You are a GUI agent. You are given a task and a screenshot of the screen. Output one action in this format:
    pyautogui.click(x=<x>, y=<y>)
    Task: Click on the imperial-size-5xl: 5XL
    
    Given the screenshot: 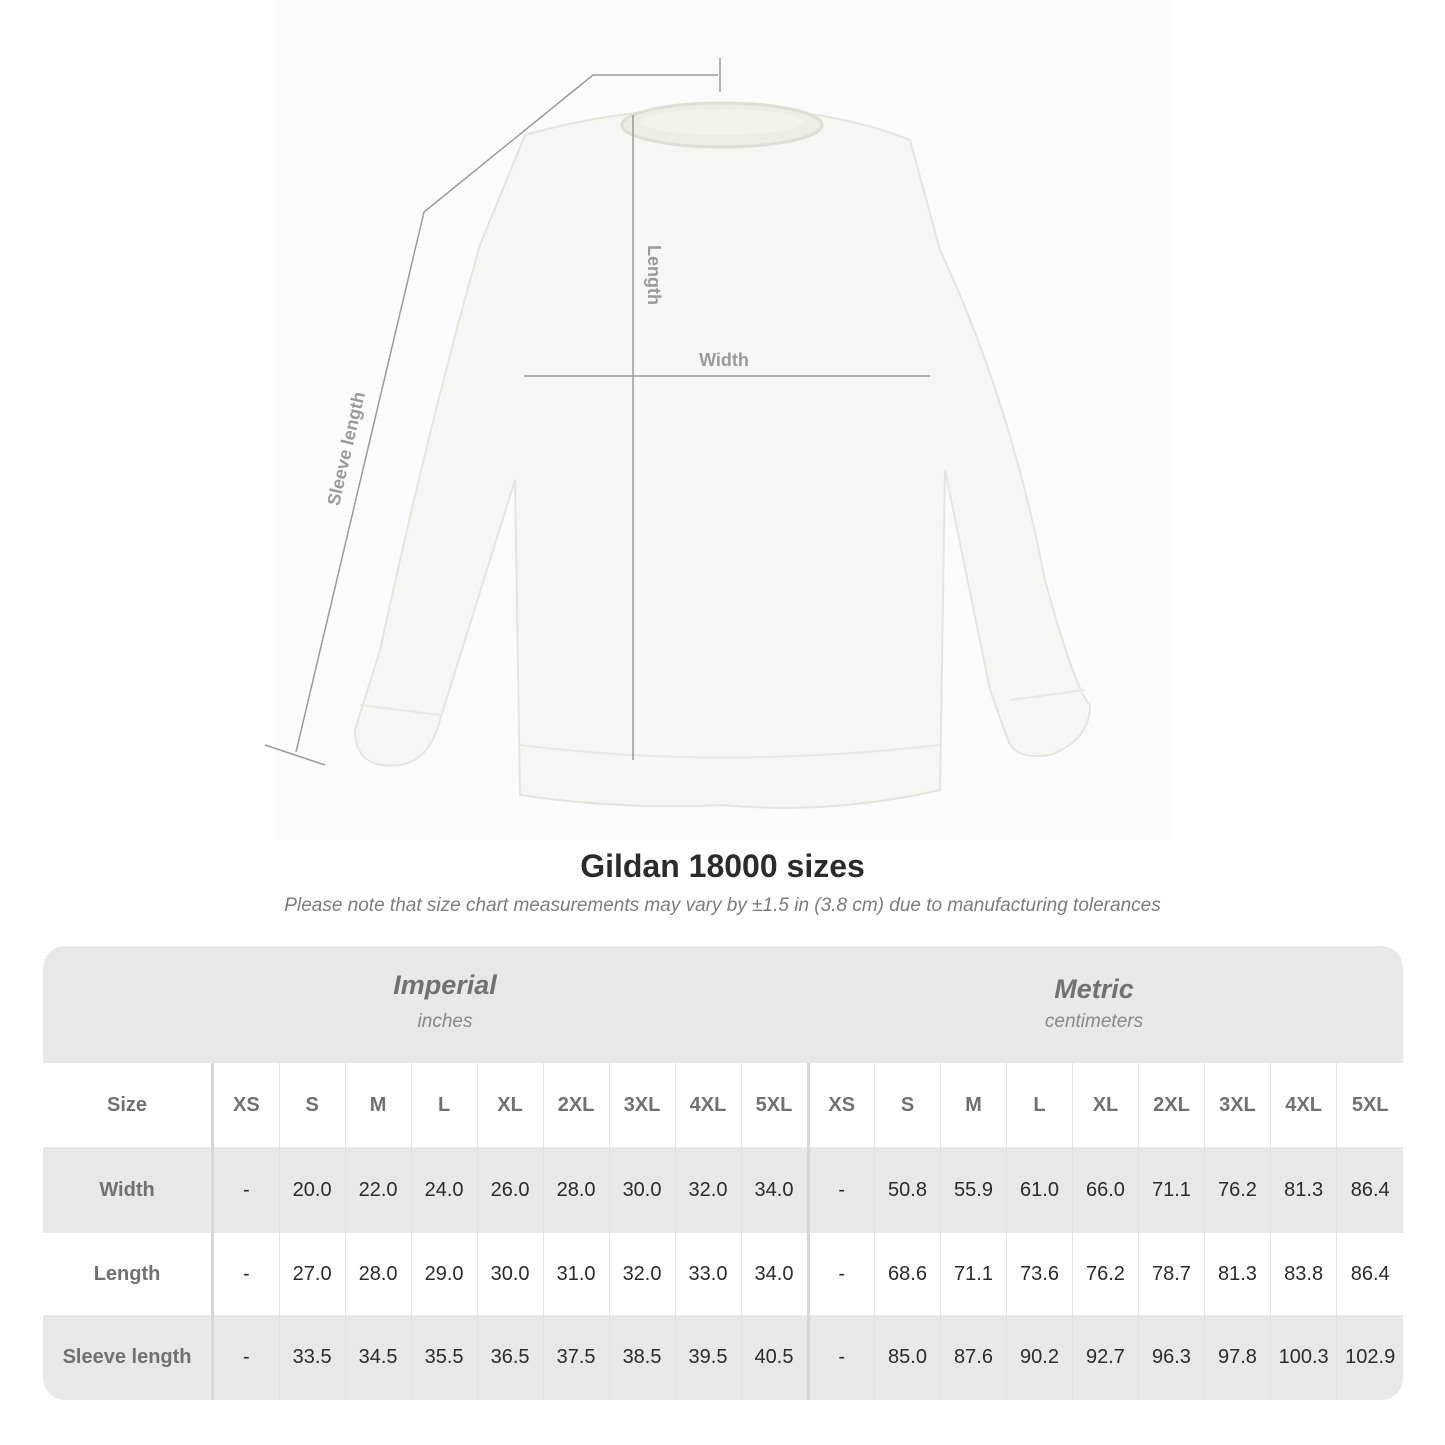 What is the action you would take?
    pyautogui.click(x=774, y=1105)
    